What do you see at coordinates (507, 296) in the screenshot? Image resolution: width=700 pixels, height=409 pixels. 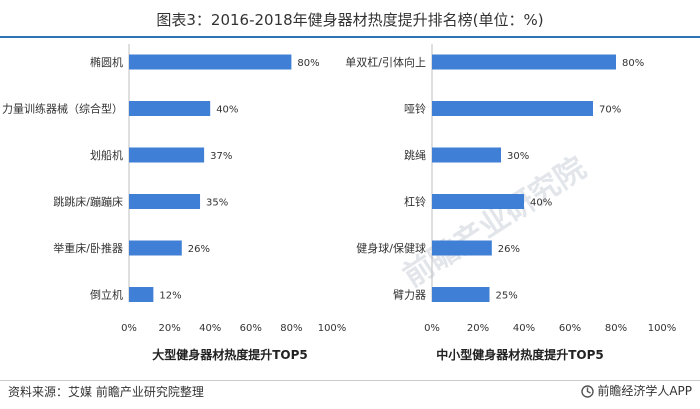 I see `data-label: 25%` at bounding box center [507, 296].